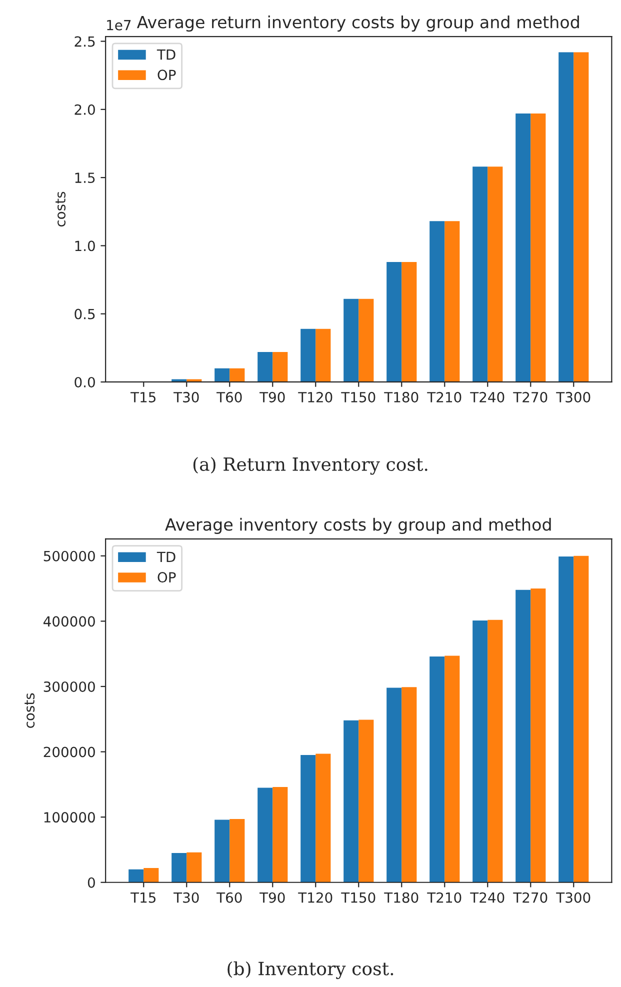  Describe the element at coordinates (69, 817) in the screenshot. I see `y-tick-label: 100000` at that location.